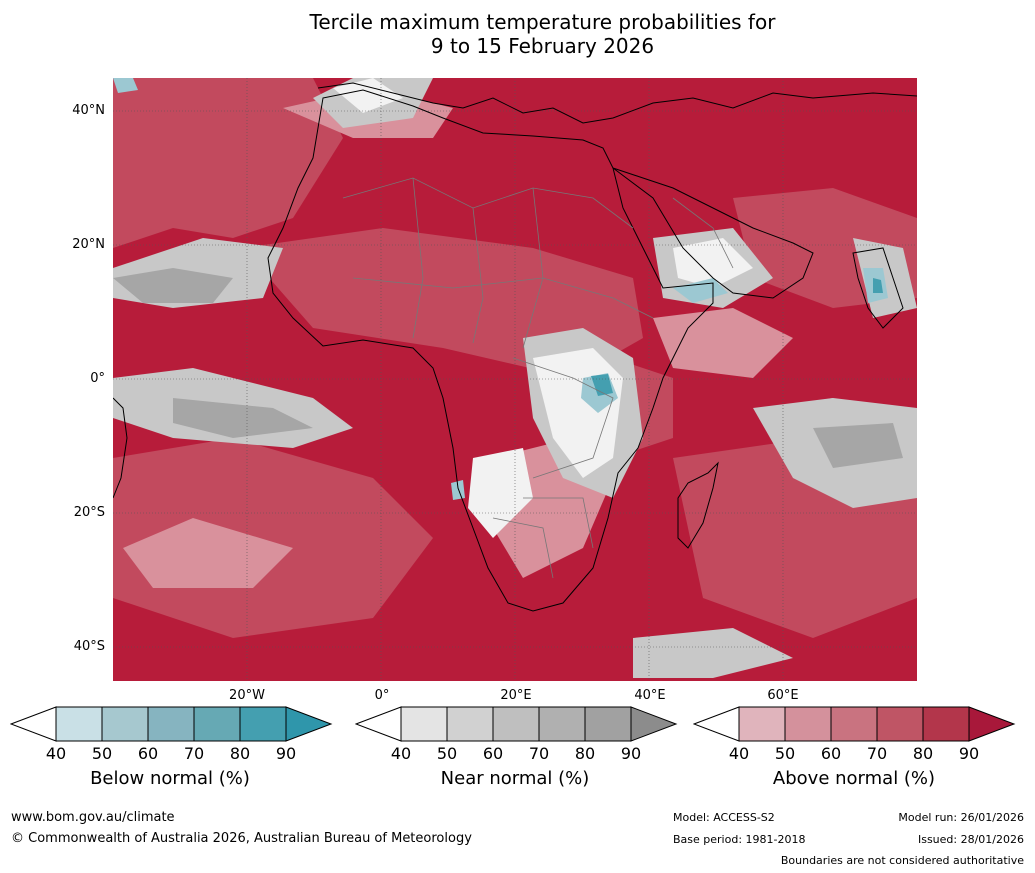 This screenshot has height=873, width=1035. What do you see at coordinates (783, 695) in the screenshot?
I see `lon-label-60e: 60°E` at bounding box center [783, 695].